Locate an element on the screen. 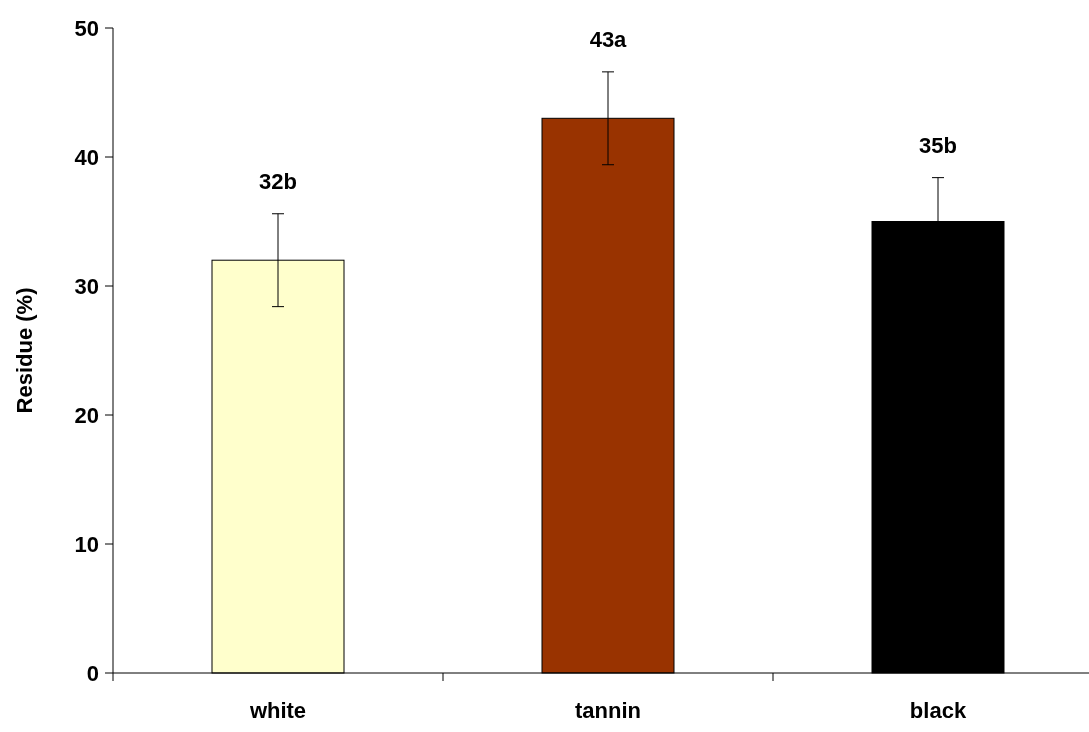 The width and height of the screenshot is (1089, 732). y-tick-label: 10 is located at coordinates (86, 544).